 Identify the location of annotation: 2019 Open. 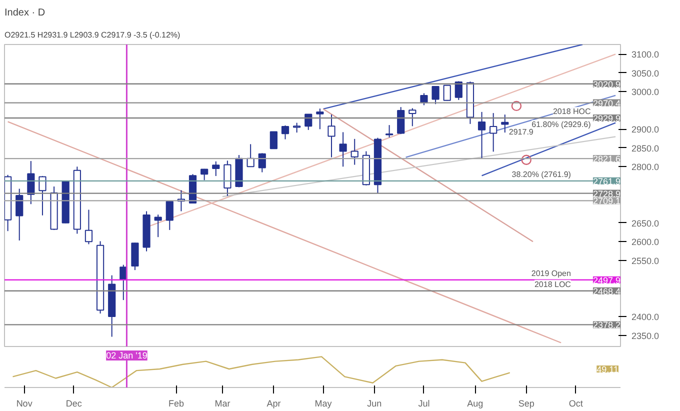
(551, 273).